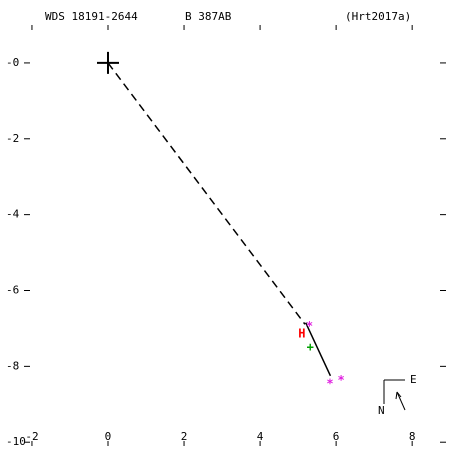 This screenshot has width=450, height=450. What do you see at coordinates (16, 441) in the screenshot?
I see `y-tick-label: -10` at bounding box center [16, 441].